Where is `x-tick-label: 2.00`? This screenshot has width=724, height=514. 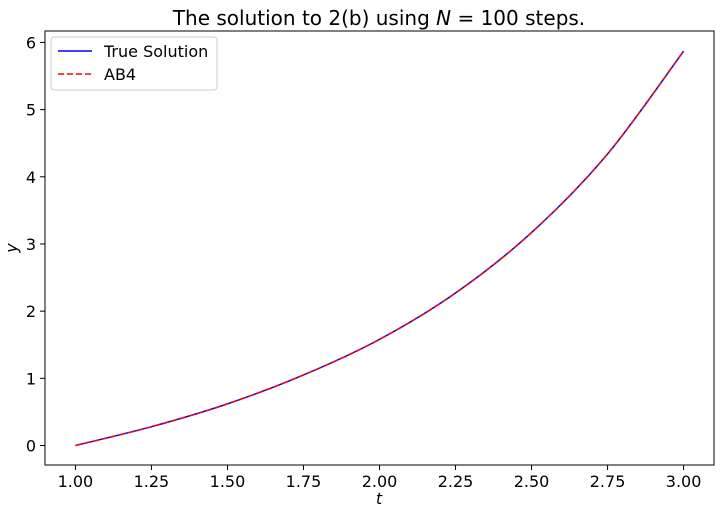 x-tick-label: 2.00 is located at coordinates (380, 481).